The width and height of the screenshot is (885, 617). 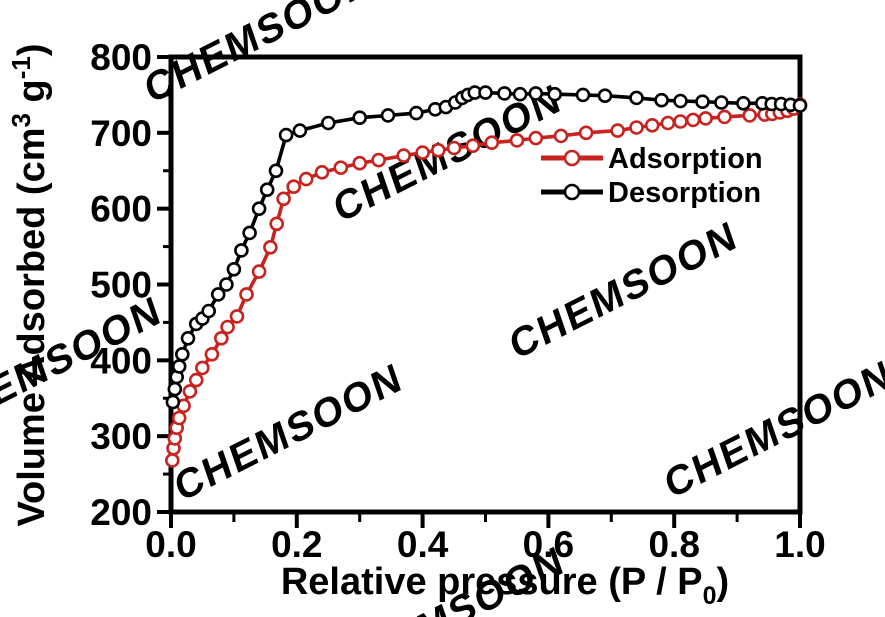 What do you see at coordinates (799, 544) in the screenshot?
I see `x-tick-label: 1.0` at bounding box center [799, 544].